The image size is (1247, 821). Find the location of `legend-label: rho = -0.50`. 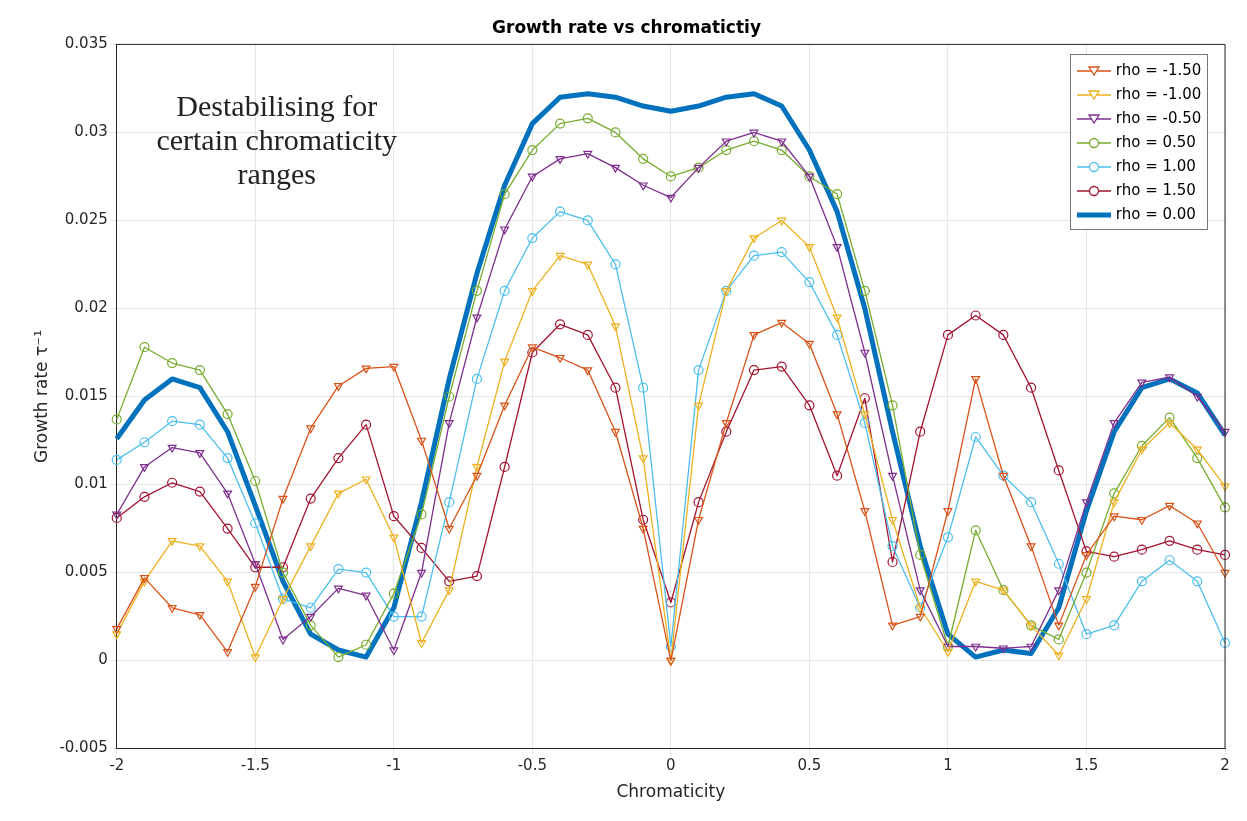

legend-label: rho = -0.50 is located at coordinates (1158, 119).